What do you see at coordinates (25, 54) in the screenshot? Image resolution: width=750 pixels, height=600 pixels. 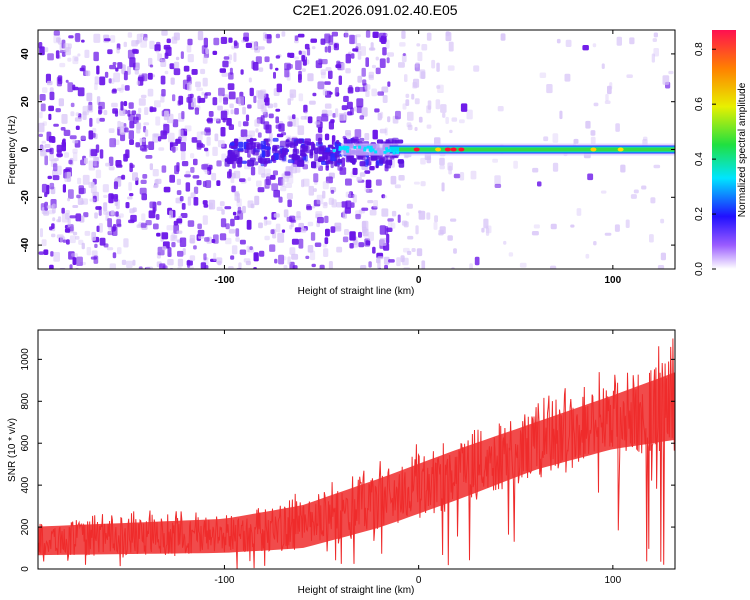 I see `spectrogram-y-tick-label: 40` at bounding box center [25, 54].